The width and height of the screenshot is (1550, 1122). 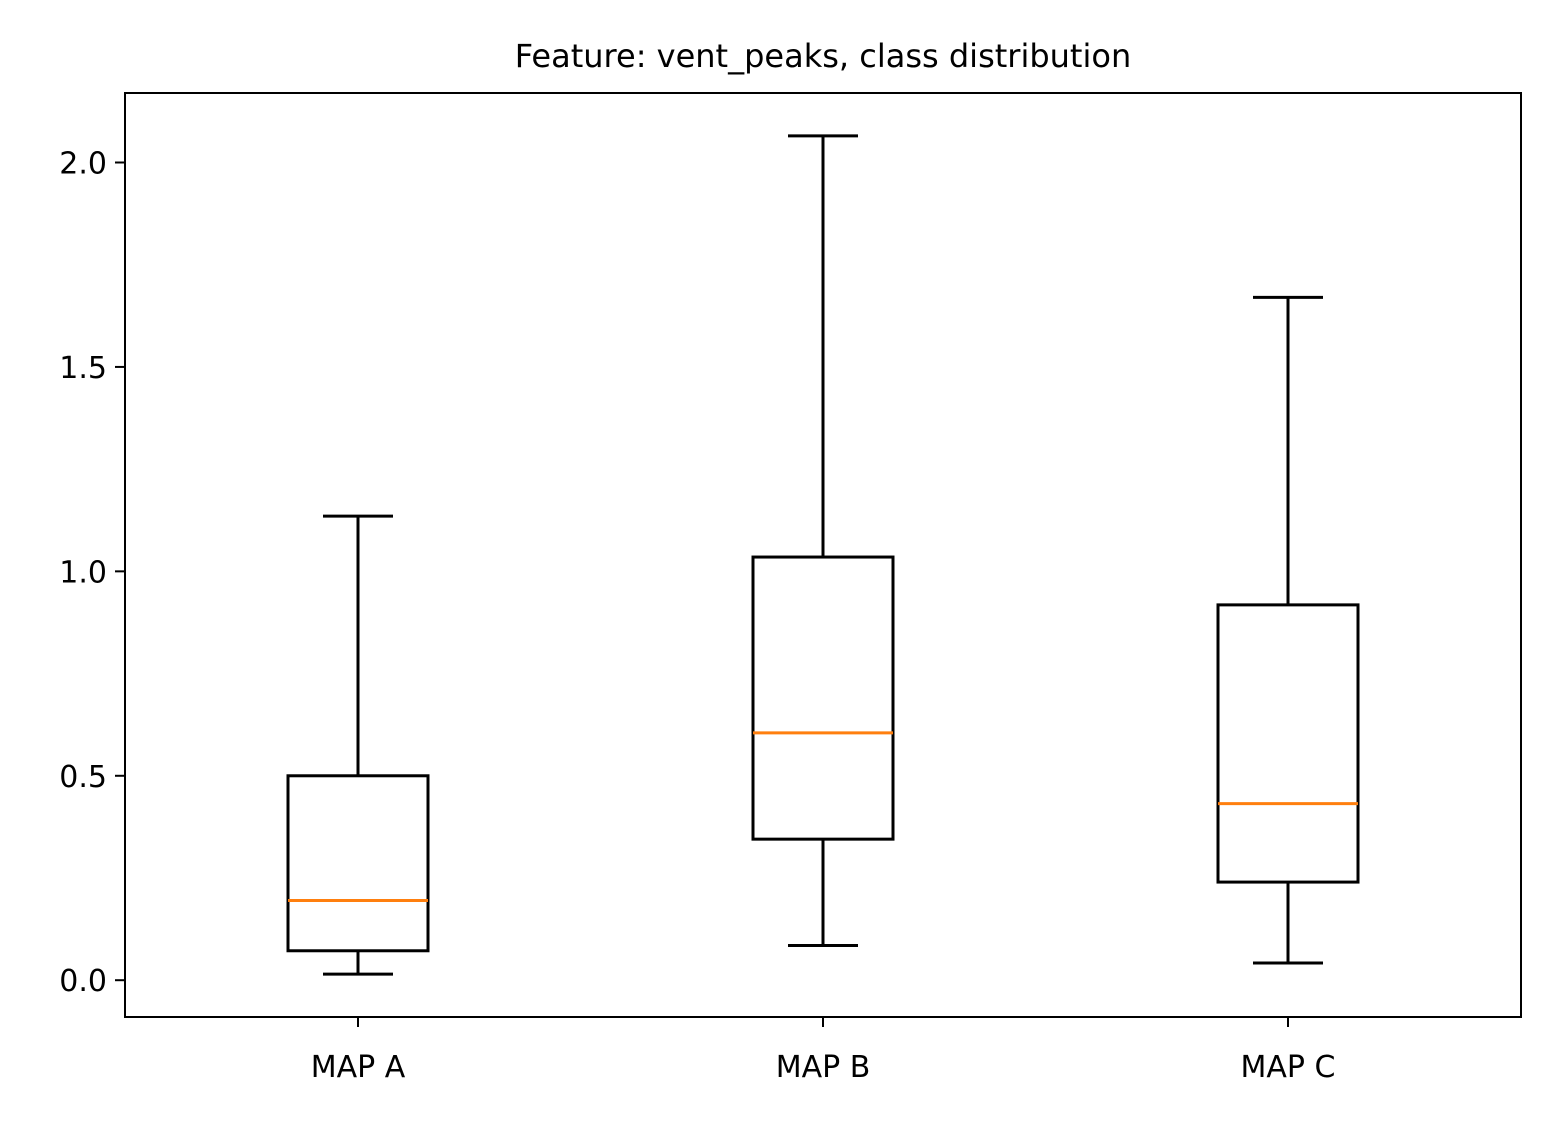 I want to click on x-tick-label: MAP A, so click(x=358, y=1067).